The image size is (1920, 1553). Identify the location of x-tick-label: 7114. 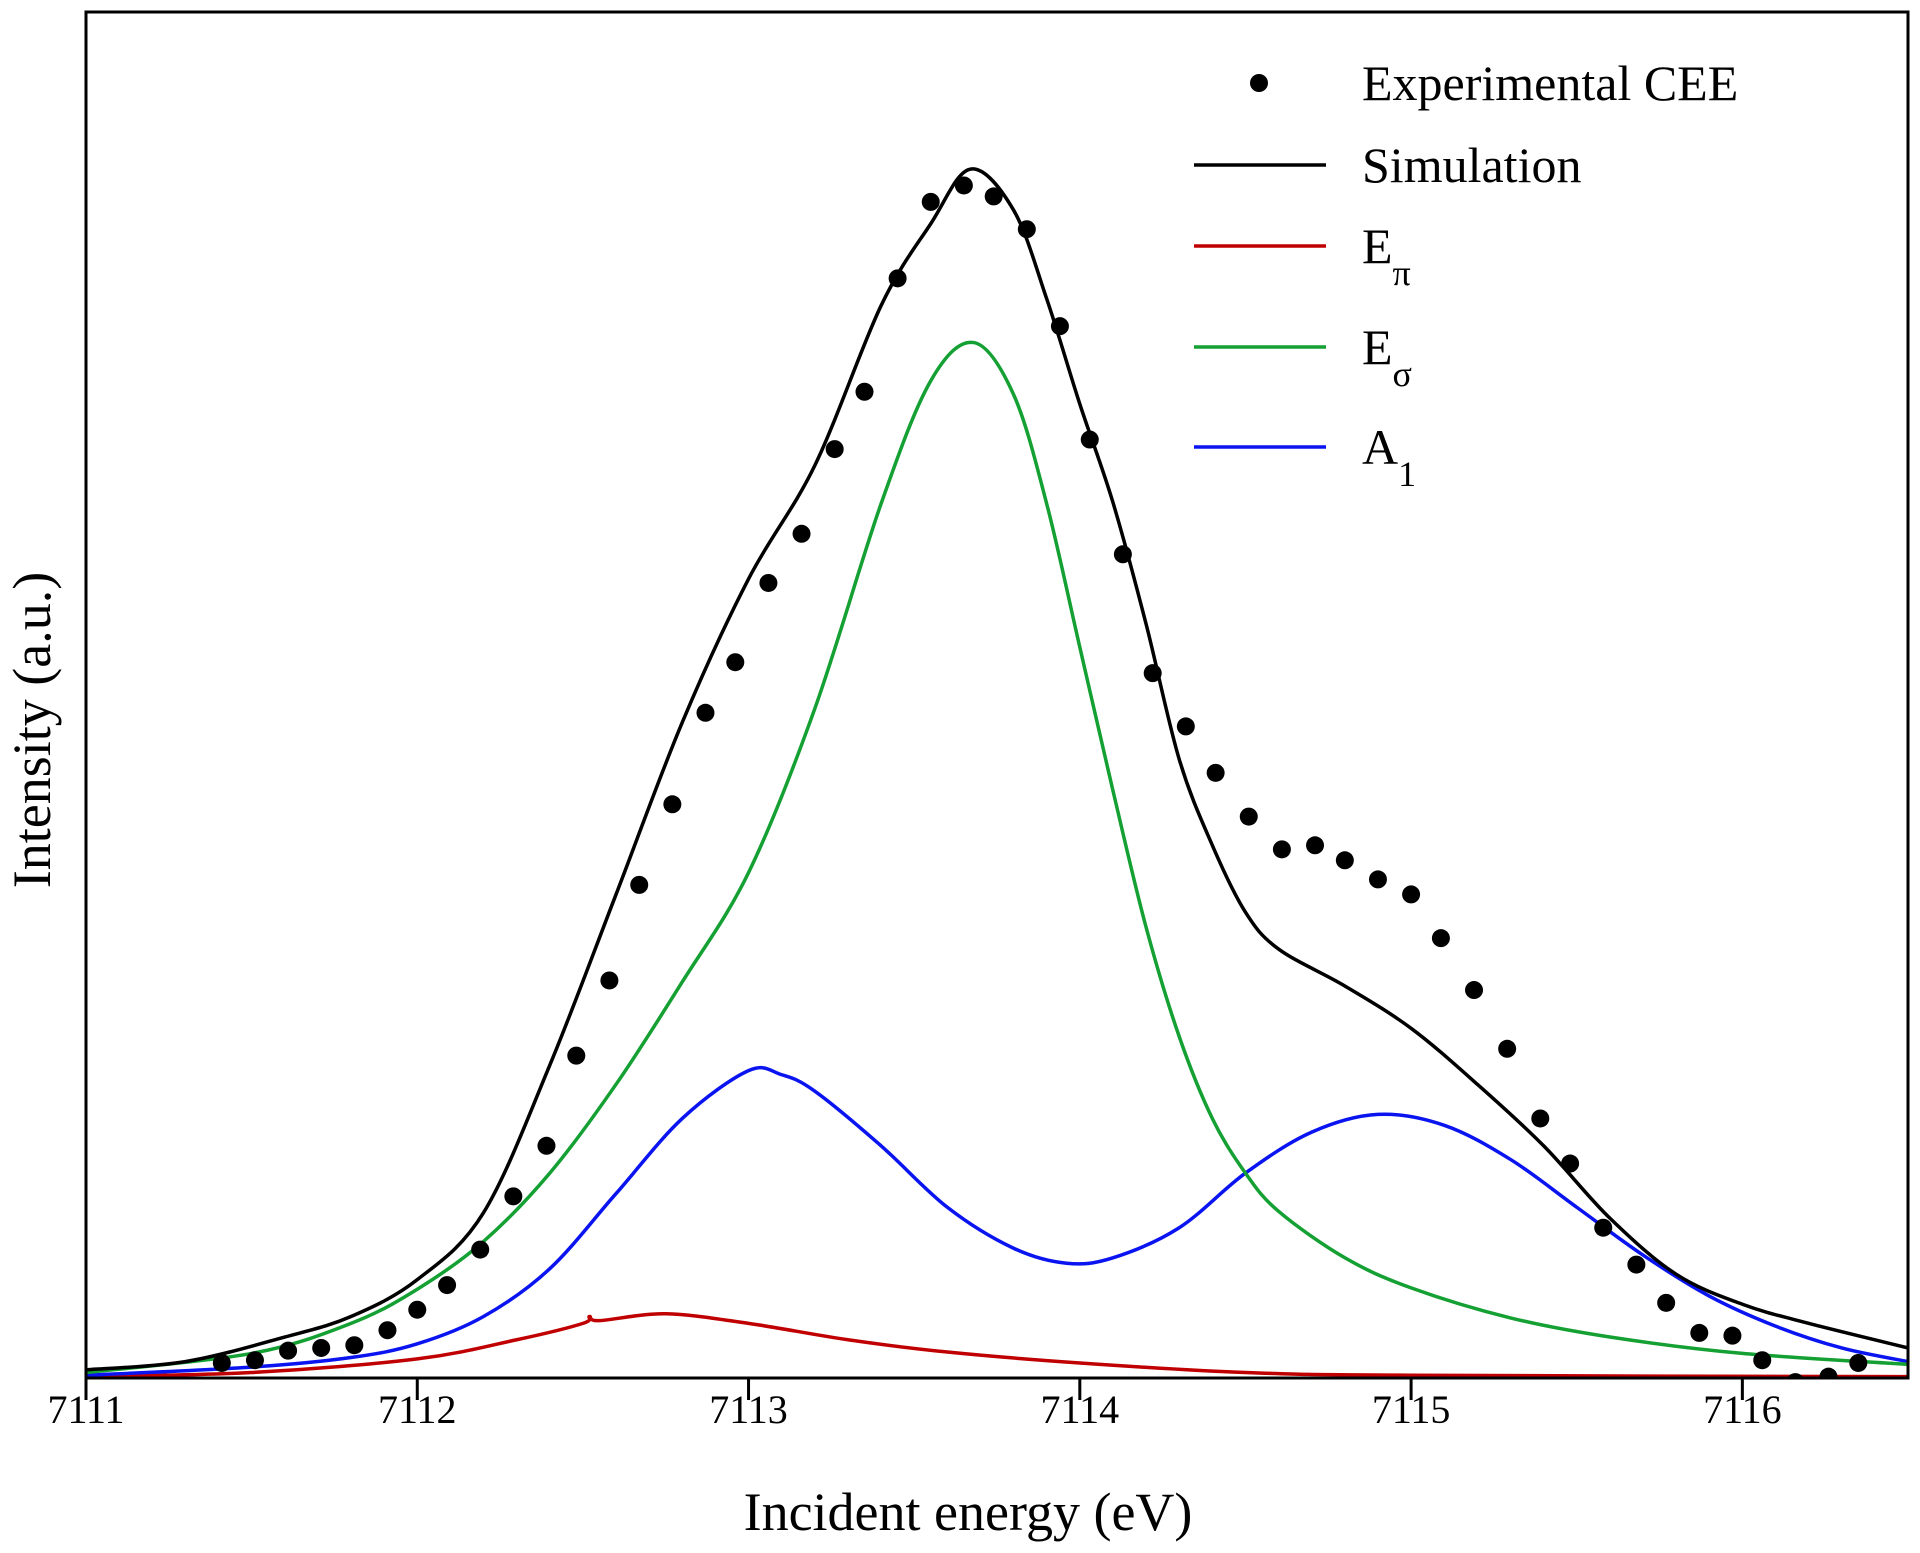
(1080, 1409).